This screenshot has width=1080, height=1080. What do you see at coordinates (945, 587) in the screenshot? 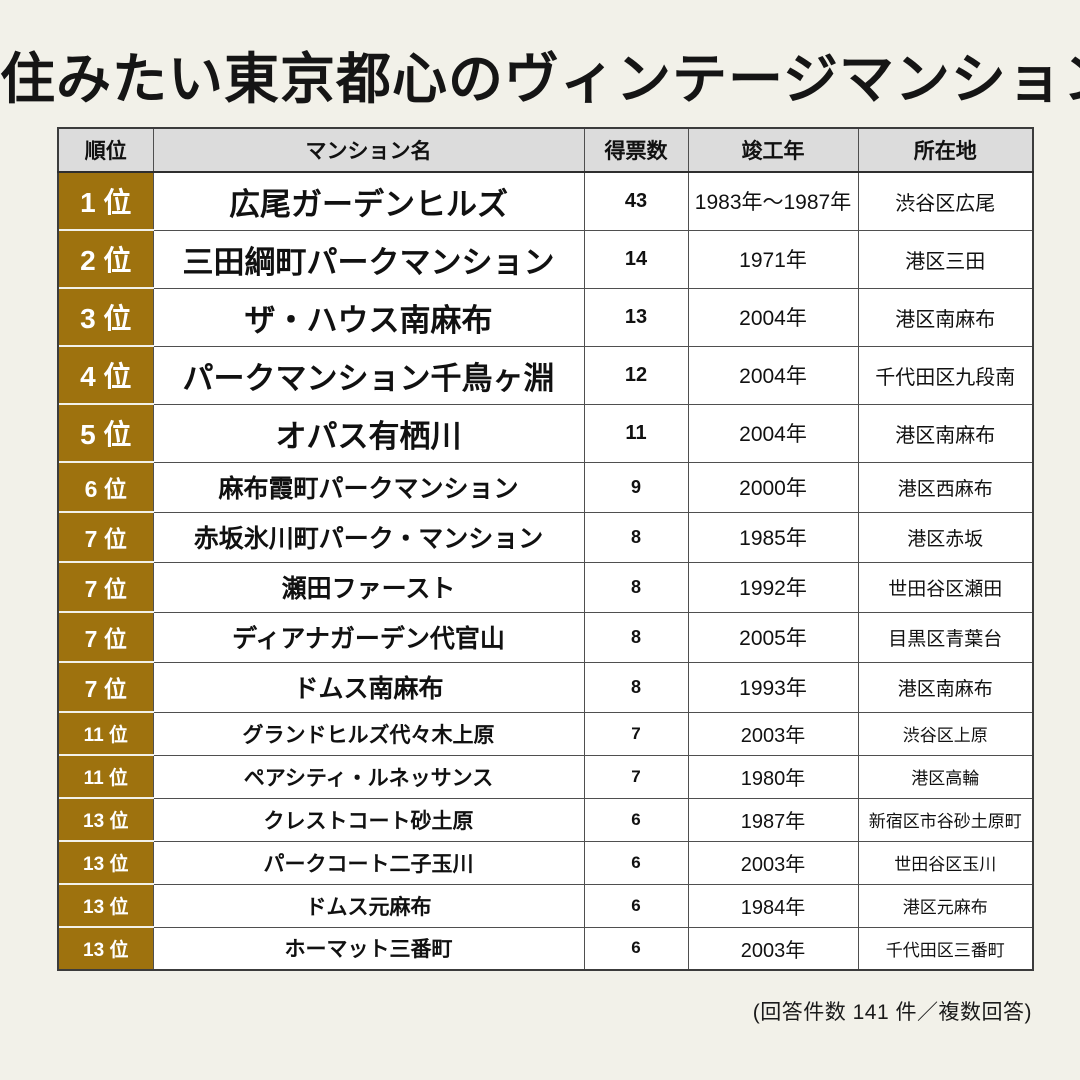
I see `location-cell: 世田谷区瀬田` at bounding box center [945, 587].